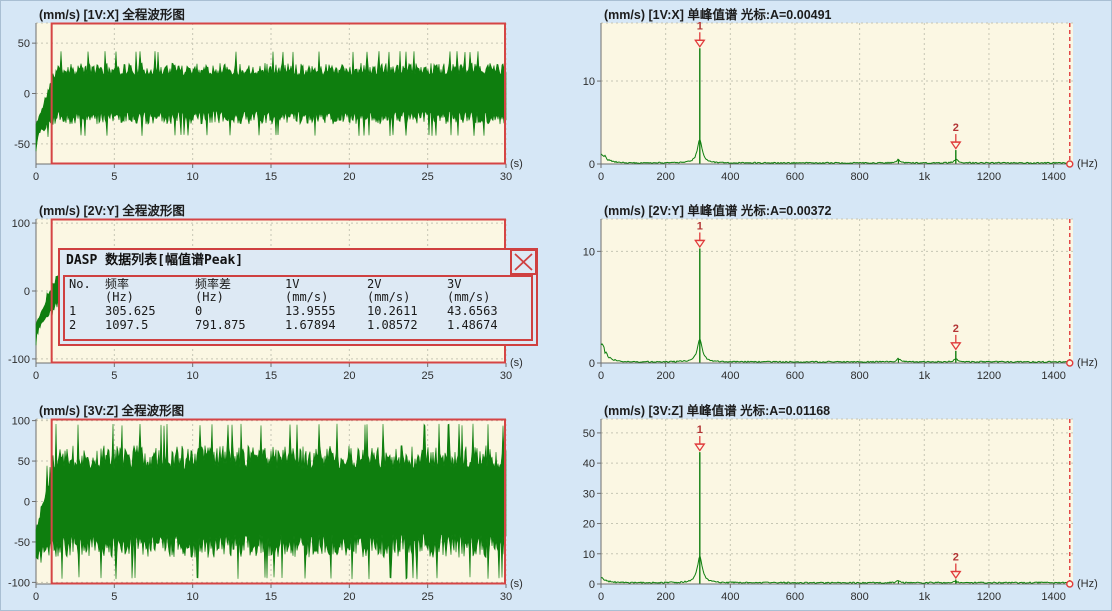  Describe the element at coordinates (956, 128) in the screenshot. I see `peak-number: 2` at that location.